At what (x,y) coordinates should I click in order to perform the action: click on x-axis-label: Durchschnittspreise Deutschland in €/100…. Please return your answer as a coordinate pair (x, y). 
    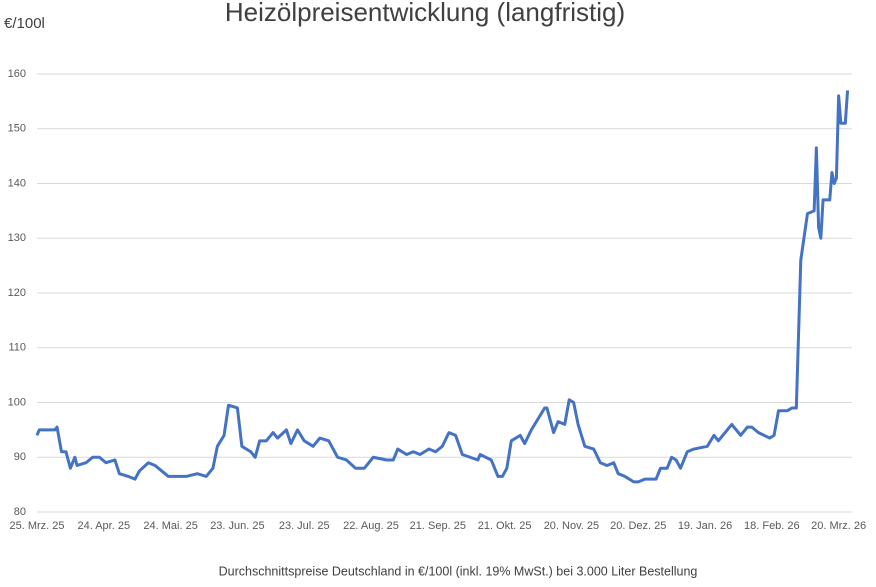
    Looking at the image, I should click on (458, 571).